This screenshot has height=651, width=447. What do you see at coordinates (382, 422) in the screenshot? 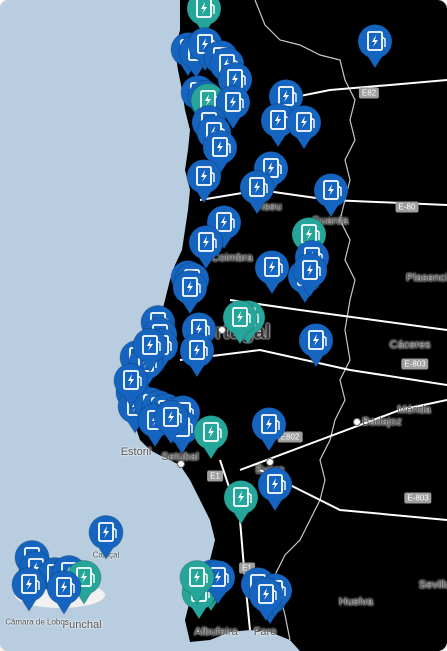
I see `label-badajoz: Badajoz` at bounding box center [382, 422].